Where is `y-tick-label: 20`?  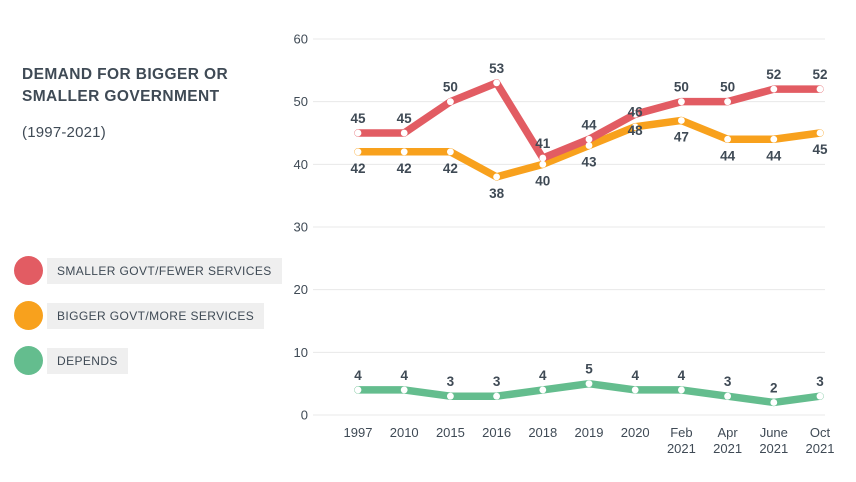 y-tick-label: 20 is located at coordinates (301, 289).